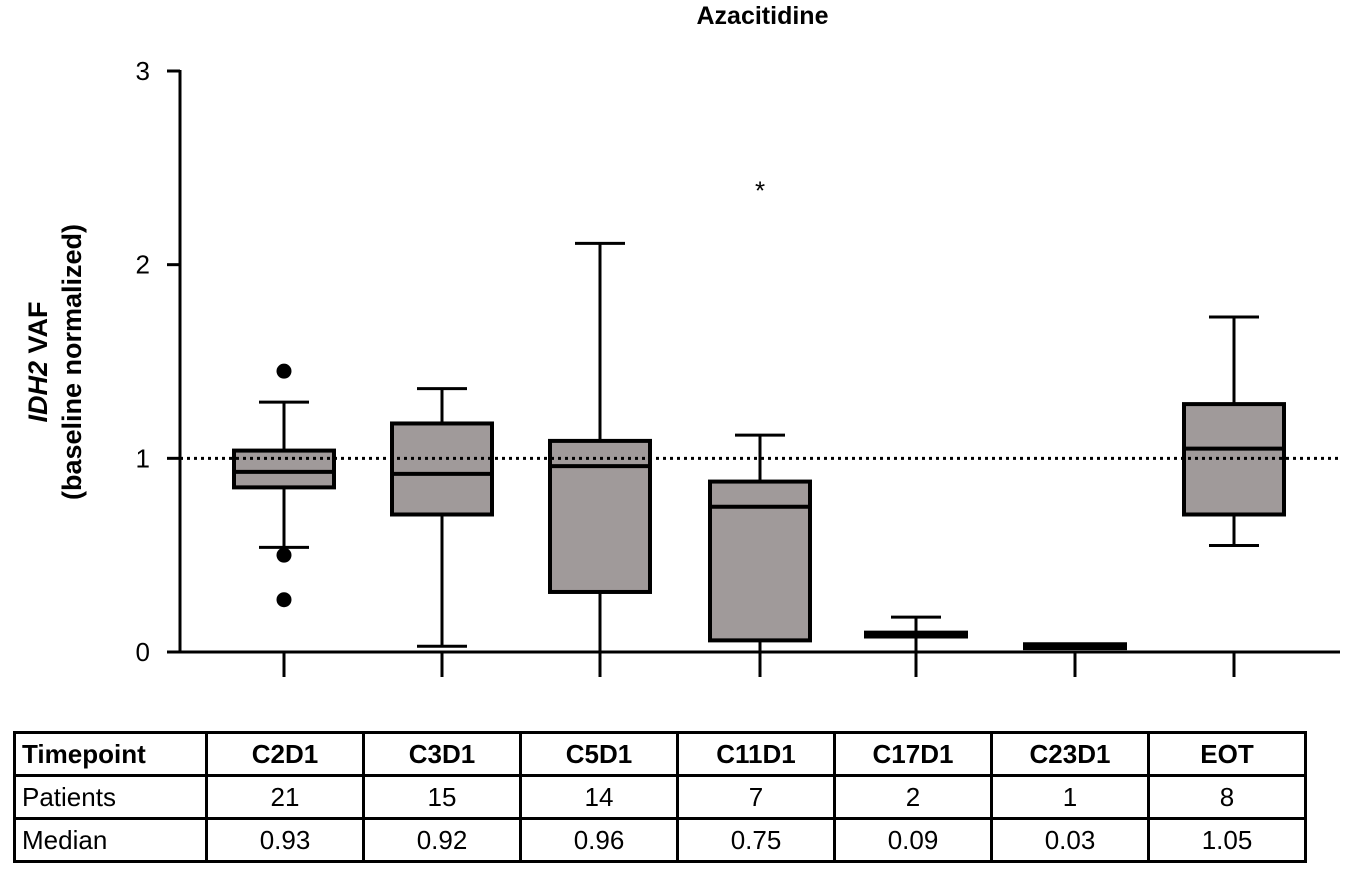 The width and height of the screenshot is (1346, 872). Describe the element at coordinates (762, 16) in the screenshot. I see `chart-title: Azacitidine` at that location.